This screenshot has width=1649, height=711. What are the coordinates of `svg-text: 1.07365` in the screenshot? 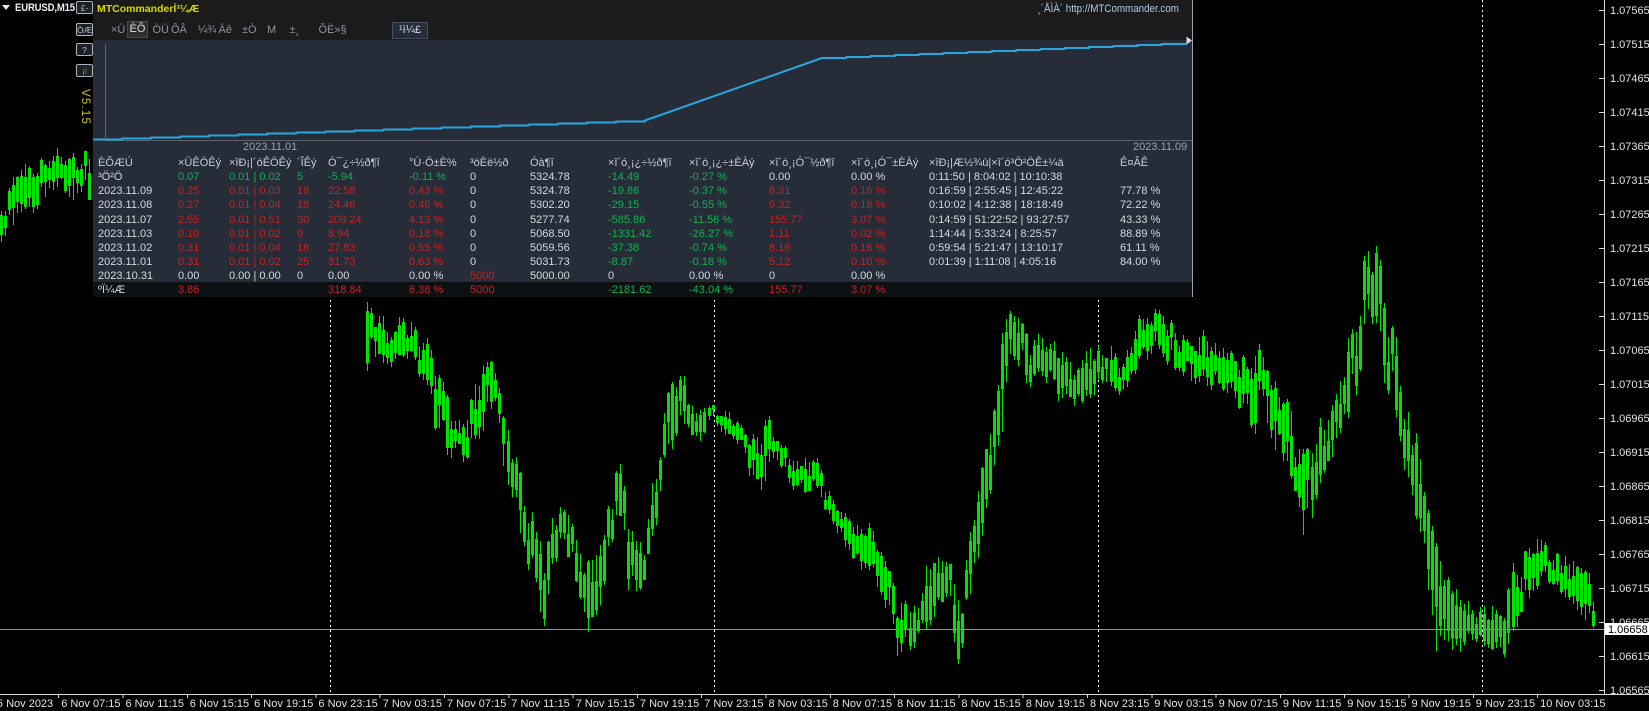 It's located at (1629, 147).